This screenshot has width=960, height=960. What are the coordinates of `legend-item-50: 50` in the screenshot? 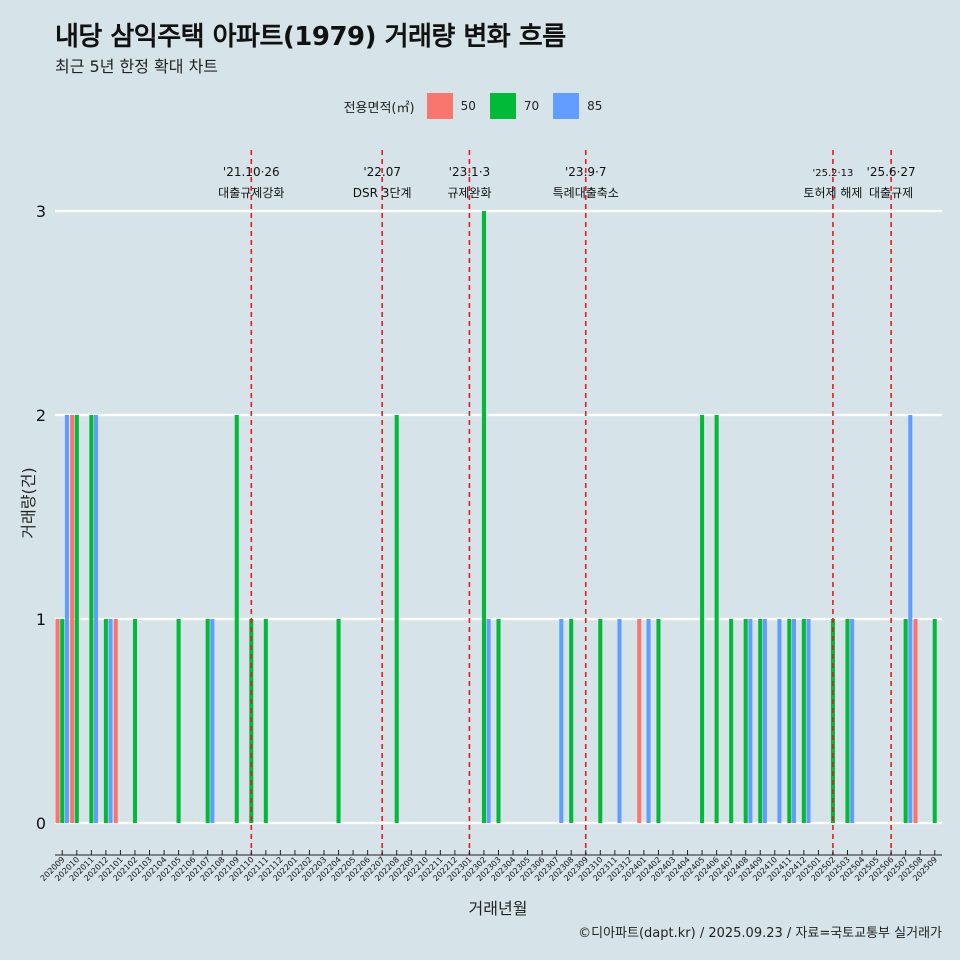 It's located at (451, 106).